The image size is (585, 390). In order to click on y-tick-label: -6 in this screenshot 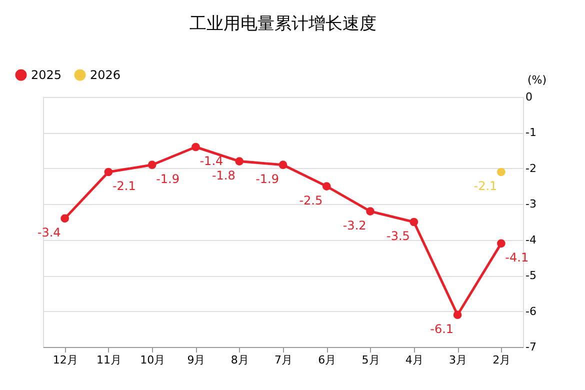, I will do `click(531, 311)`.